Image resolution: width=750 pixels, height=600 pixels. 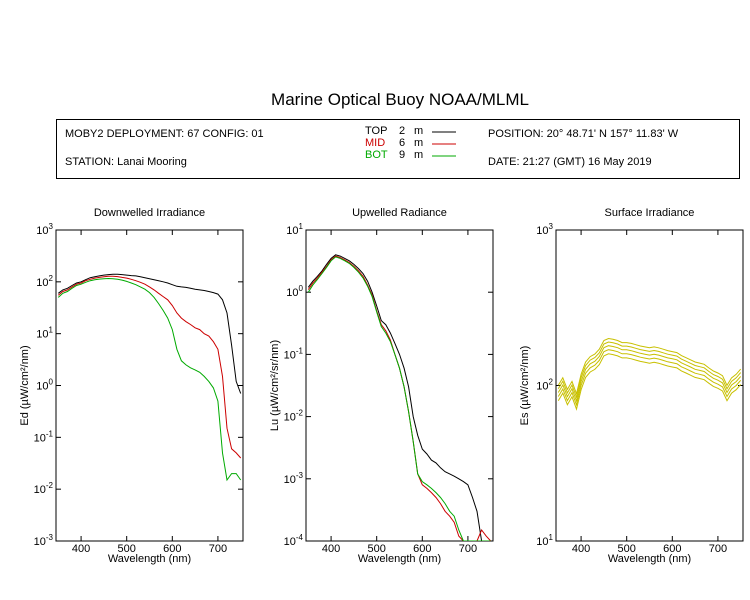 What do you see at coordinates (570, 162) in the screenshot?
I see `date-text: DATE: 21:27 (GMT) 16 May 2019` at bounding box center [570, 162].